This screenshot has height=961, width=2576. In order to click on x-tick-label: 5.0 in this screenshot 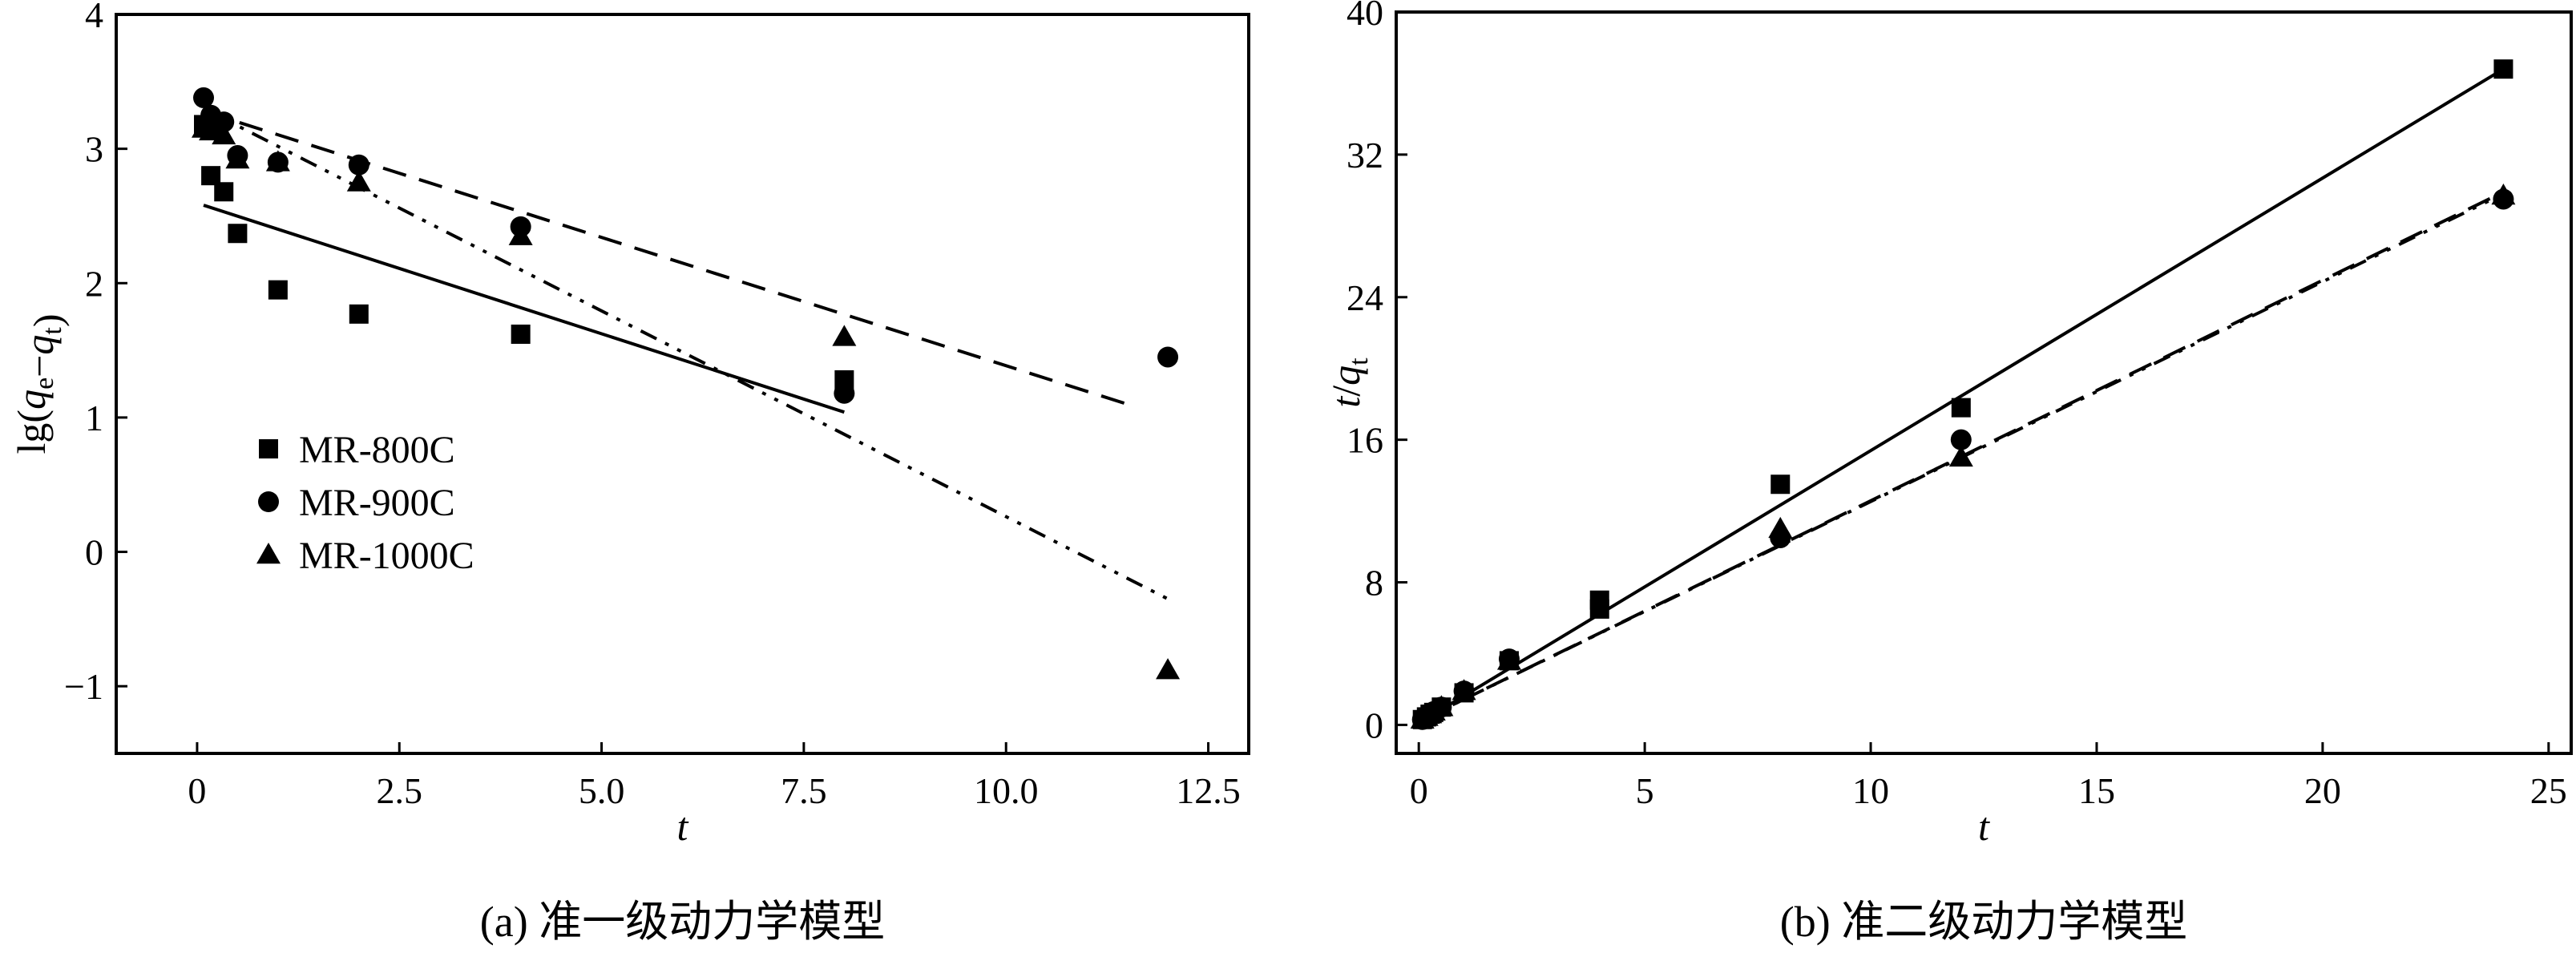, I will do `click(602, 790)`.